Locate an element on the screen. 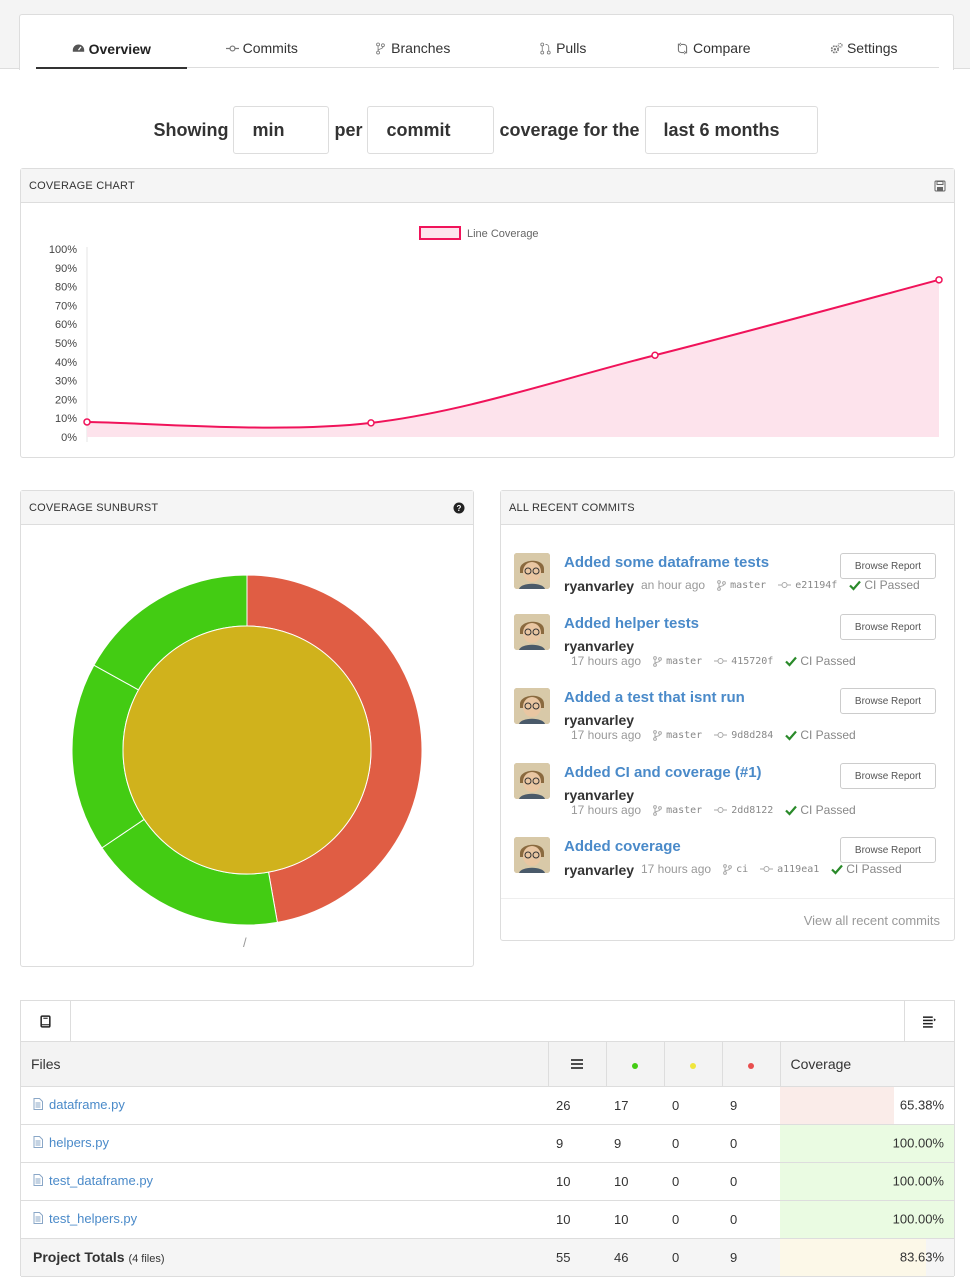  total-lines: 55 is located at coordinates (577, 1257).